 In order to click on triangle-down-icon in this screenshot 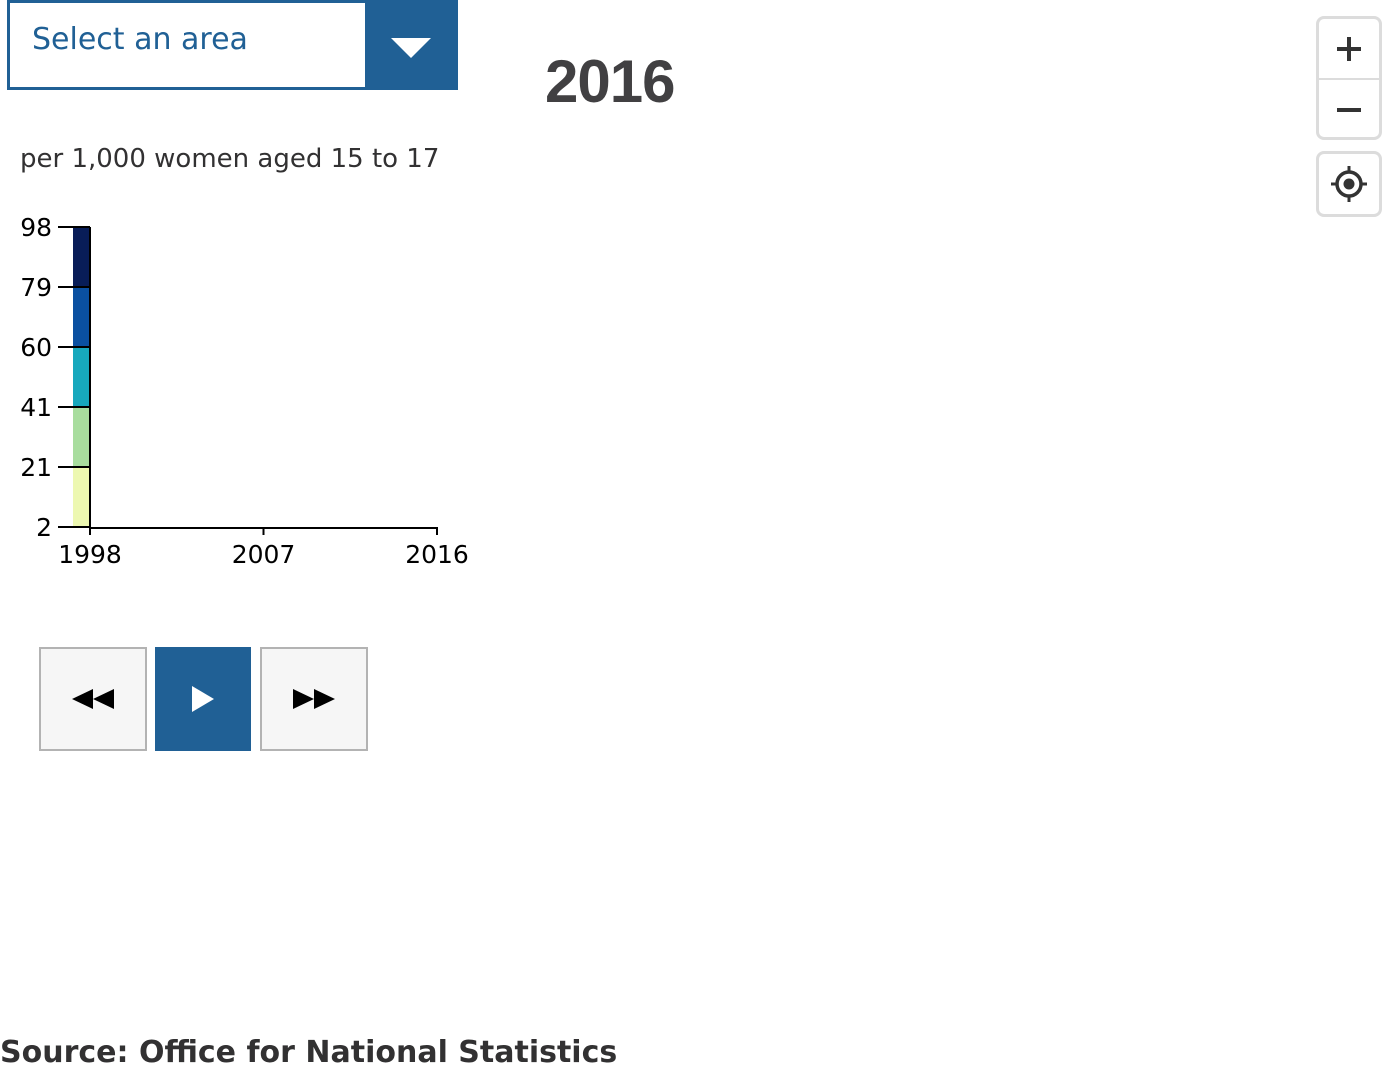, I will do `click(411, 48)`.